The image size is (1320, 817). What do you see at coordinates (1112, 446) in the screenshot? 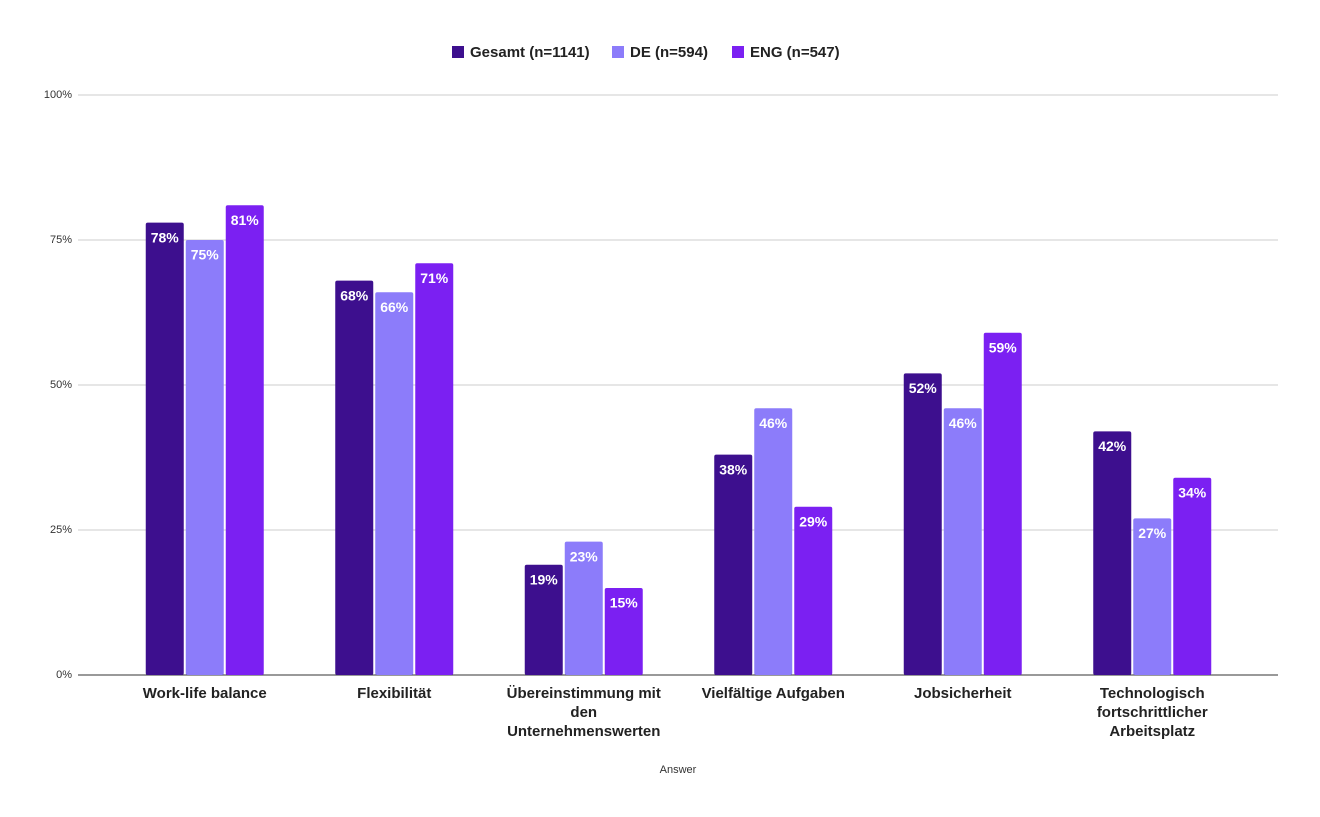
I see `value-label: 42%` at bounding box center [1112, 446].